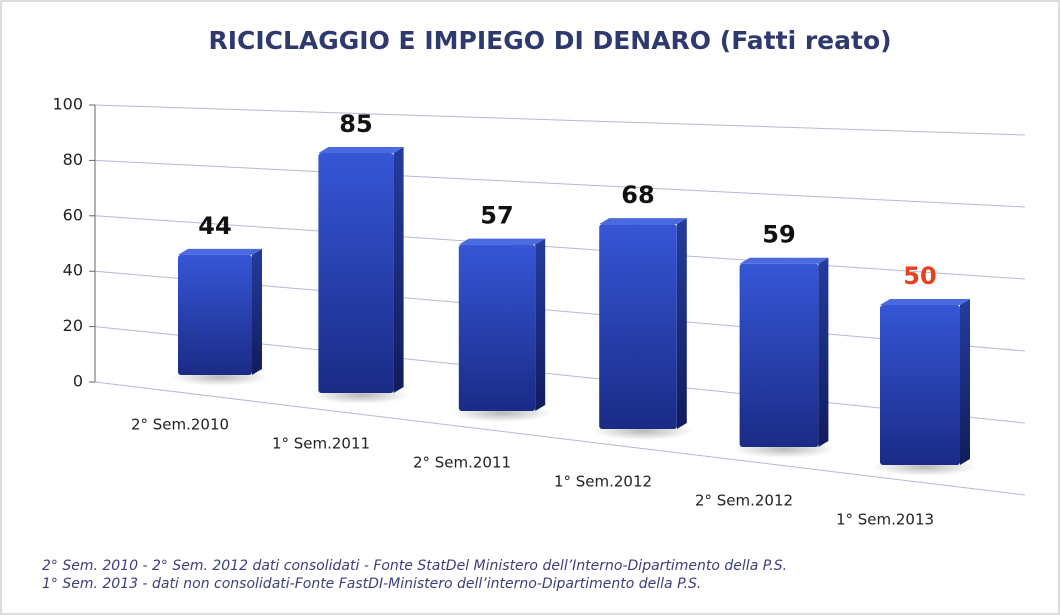 Image resolution: width=1060 pixels, height=615 pixels. Describe the element at coordinates (637, 195) in the screenshot. I see `value-label: 68` at that location.